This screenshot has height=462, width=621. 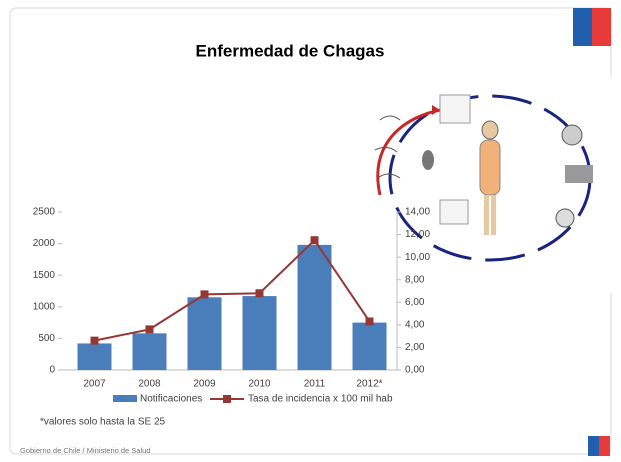 I want to click on flag-red-small, so click(x=604, y=446).